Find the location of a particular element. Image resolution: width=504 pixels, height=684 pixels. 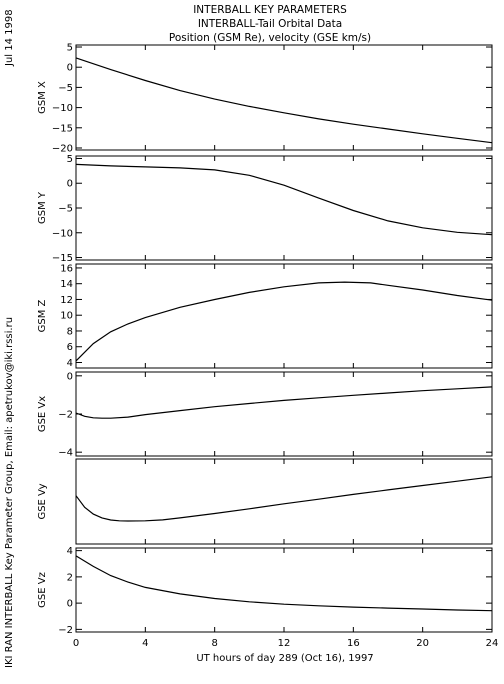

x-tick-label: 16 is located at coordinates (353, 643).